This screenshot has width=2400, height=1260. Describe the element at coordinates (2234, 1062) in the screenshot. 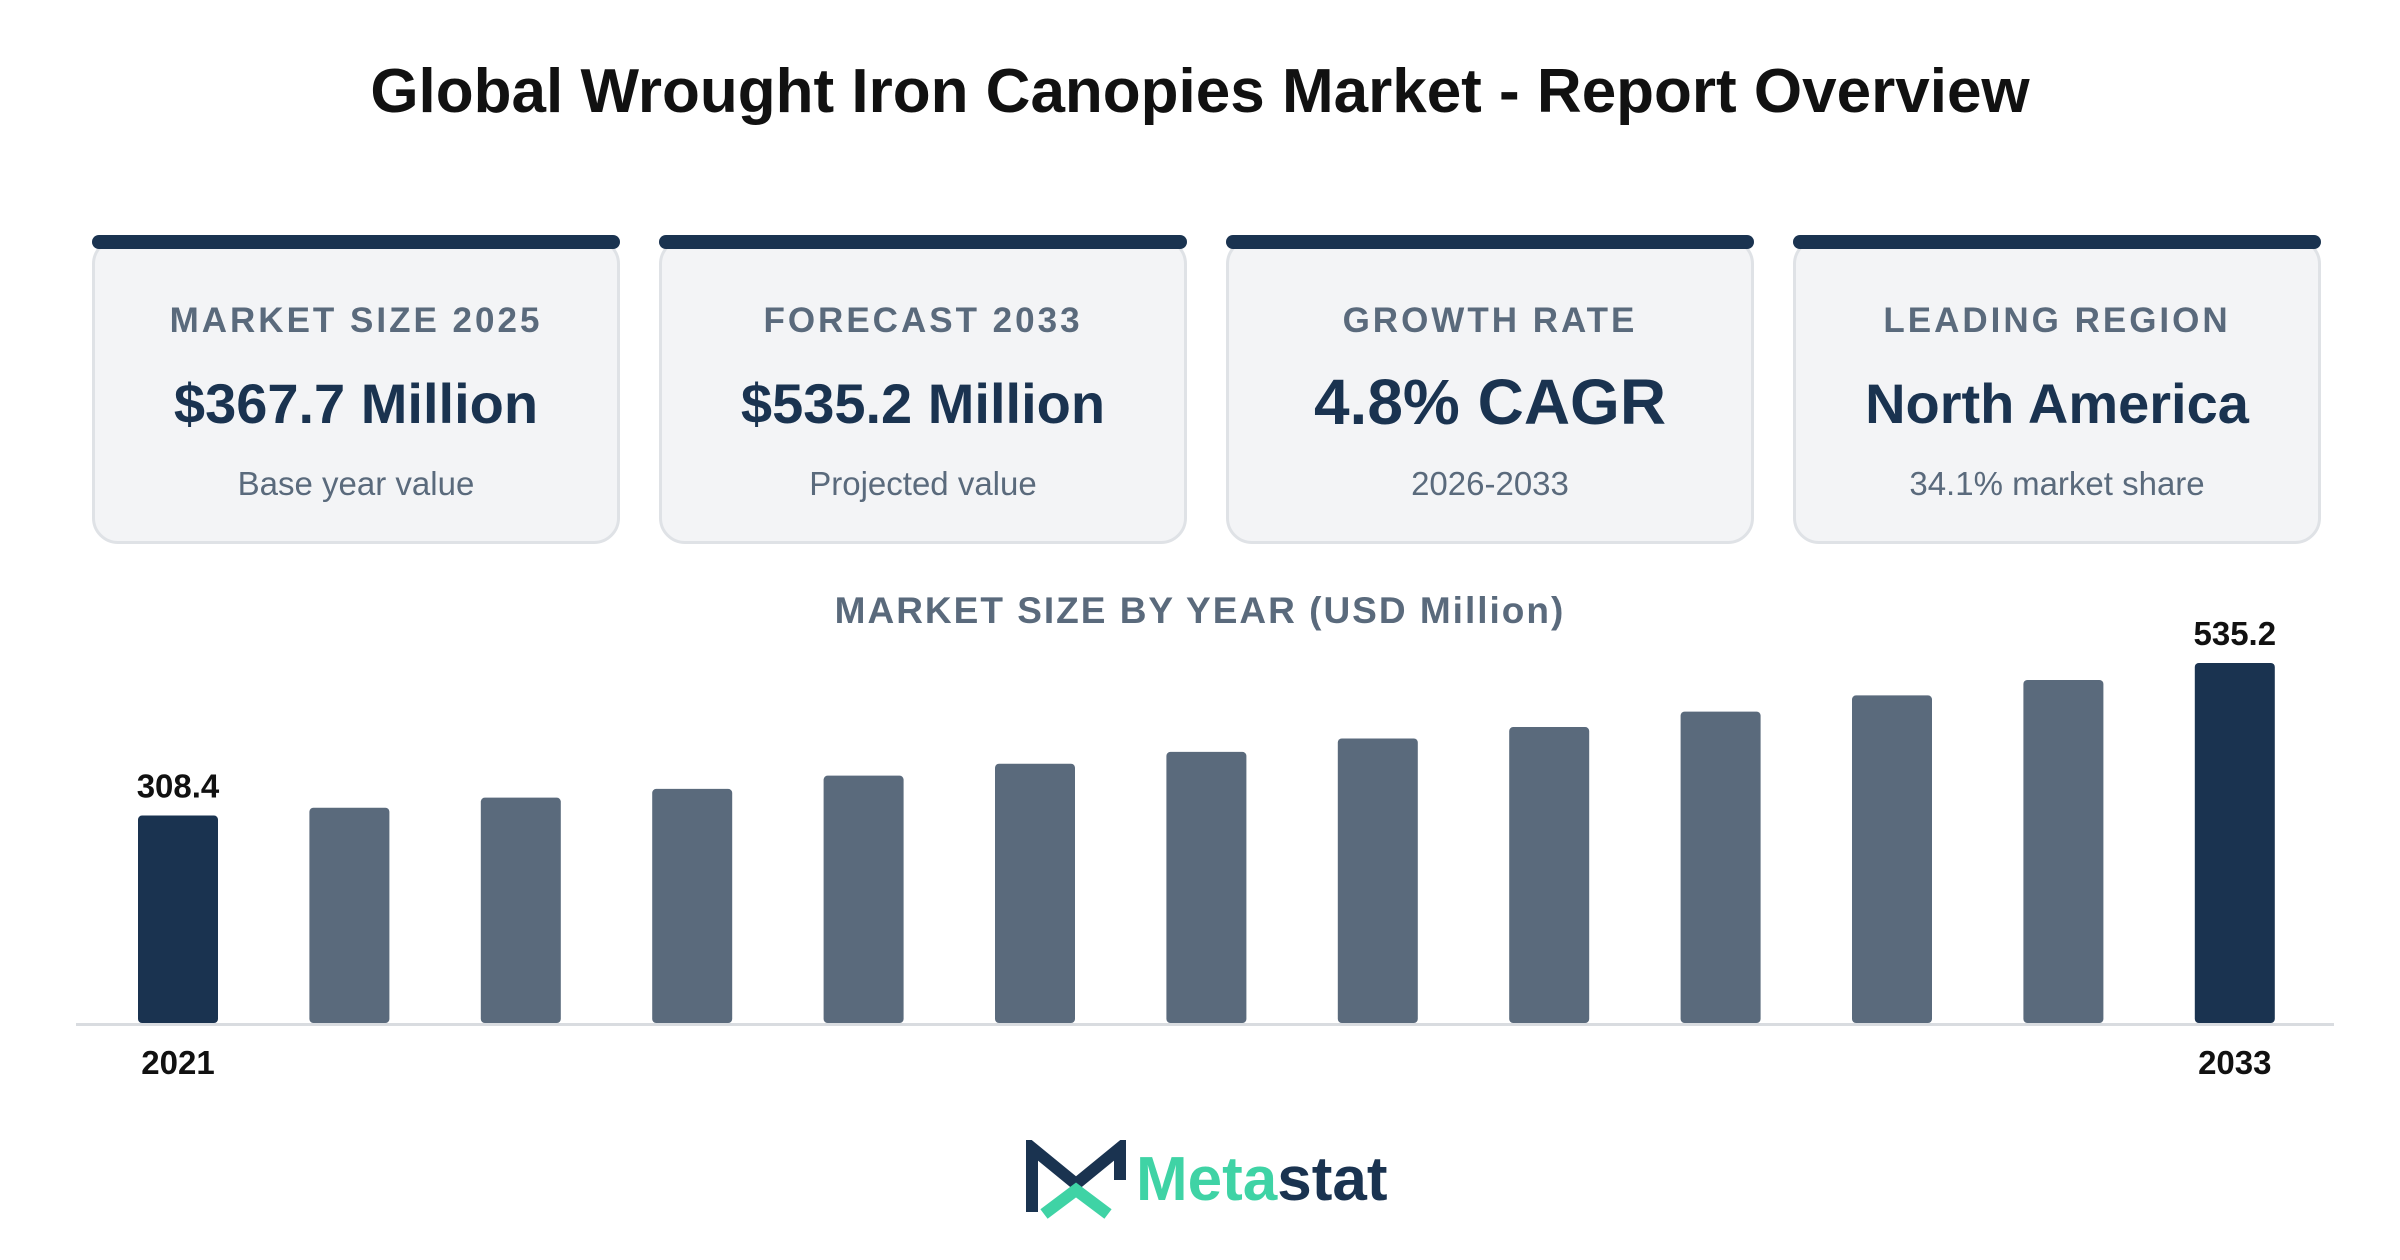

I see `x-tick-label-2033: 2033` at that location.